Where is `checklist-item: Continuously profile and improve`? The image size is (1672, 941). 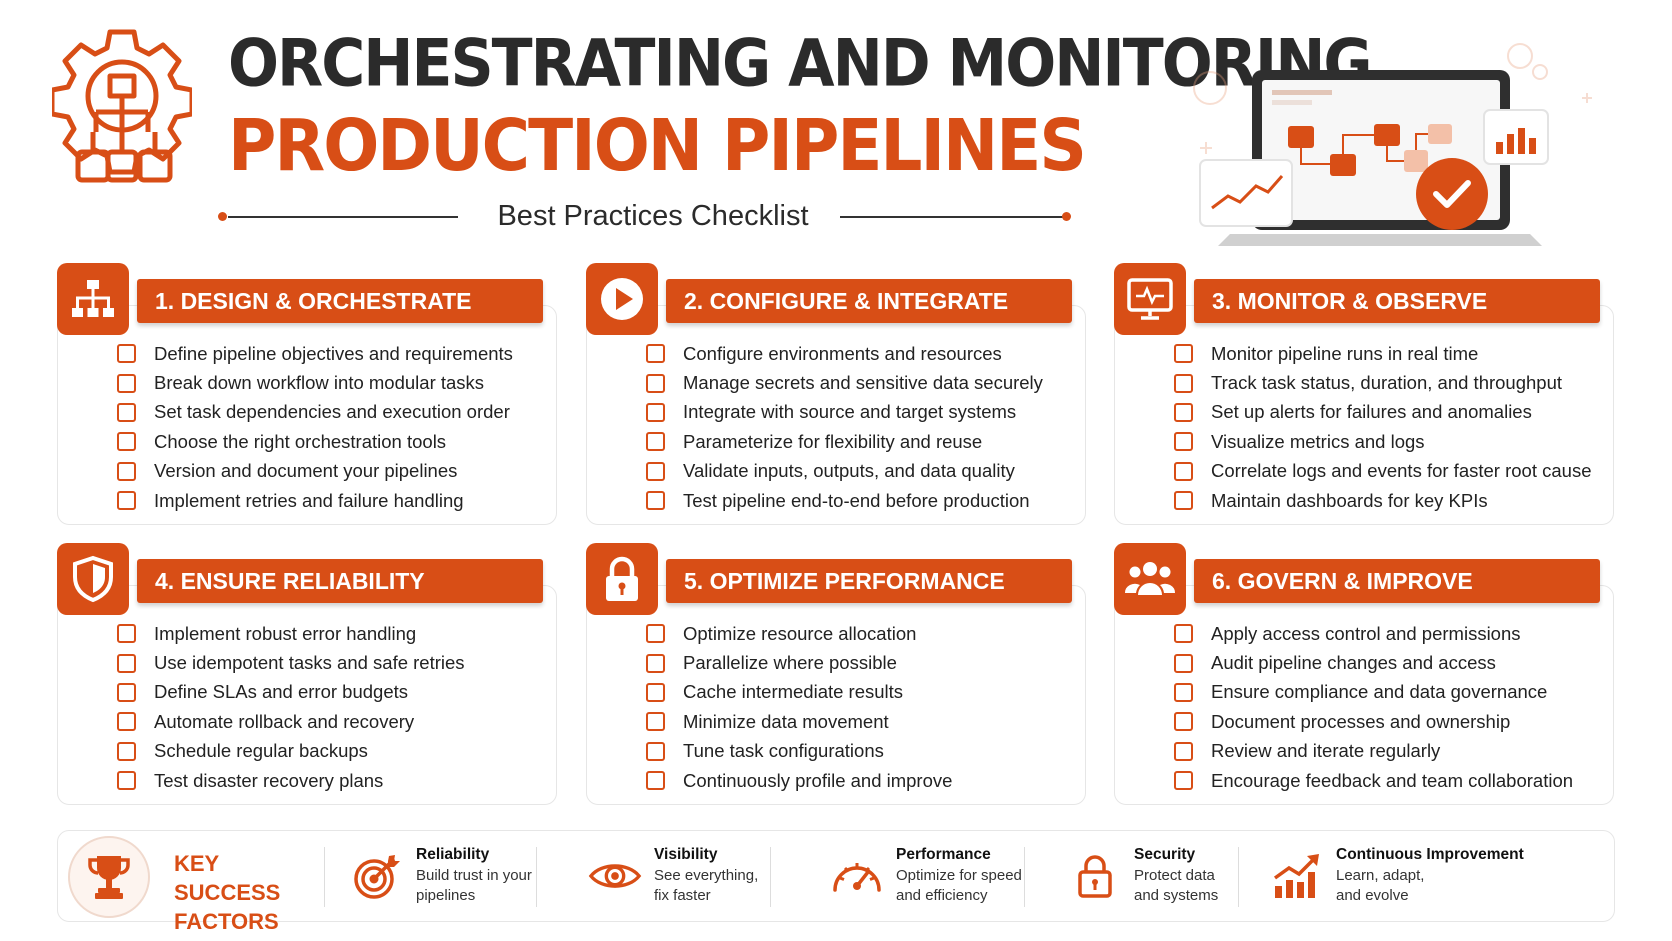
checklist-item: Continuously profile and improve is located at coordinates (799, 780).